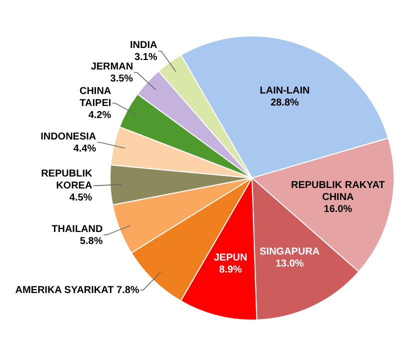 The height and width of the screenshot is (350, 420). I want to click on slice-label: INDIA, so click(144, 46).